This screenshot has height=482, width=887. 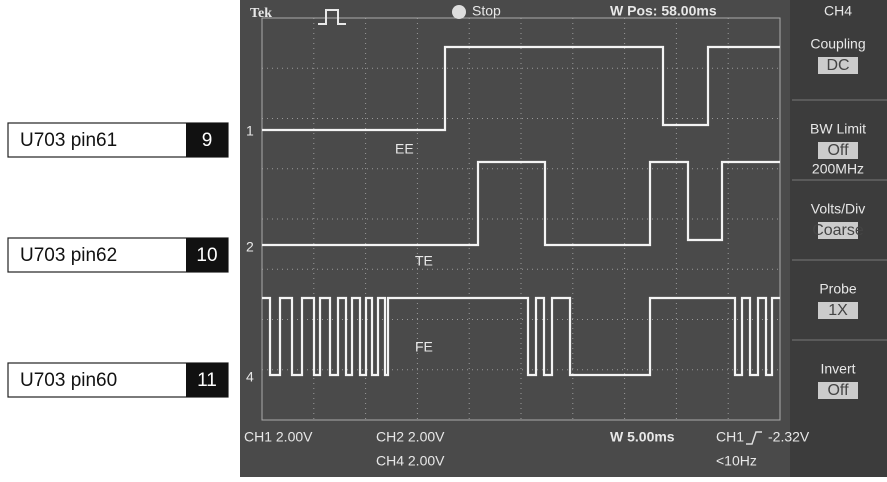 What do you see at coordinates (250, 131) in the screenshot?
I see `trace-marker: 1` at bounding box center [250, 131].